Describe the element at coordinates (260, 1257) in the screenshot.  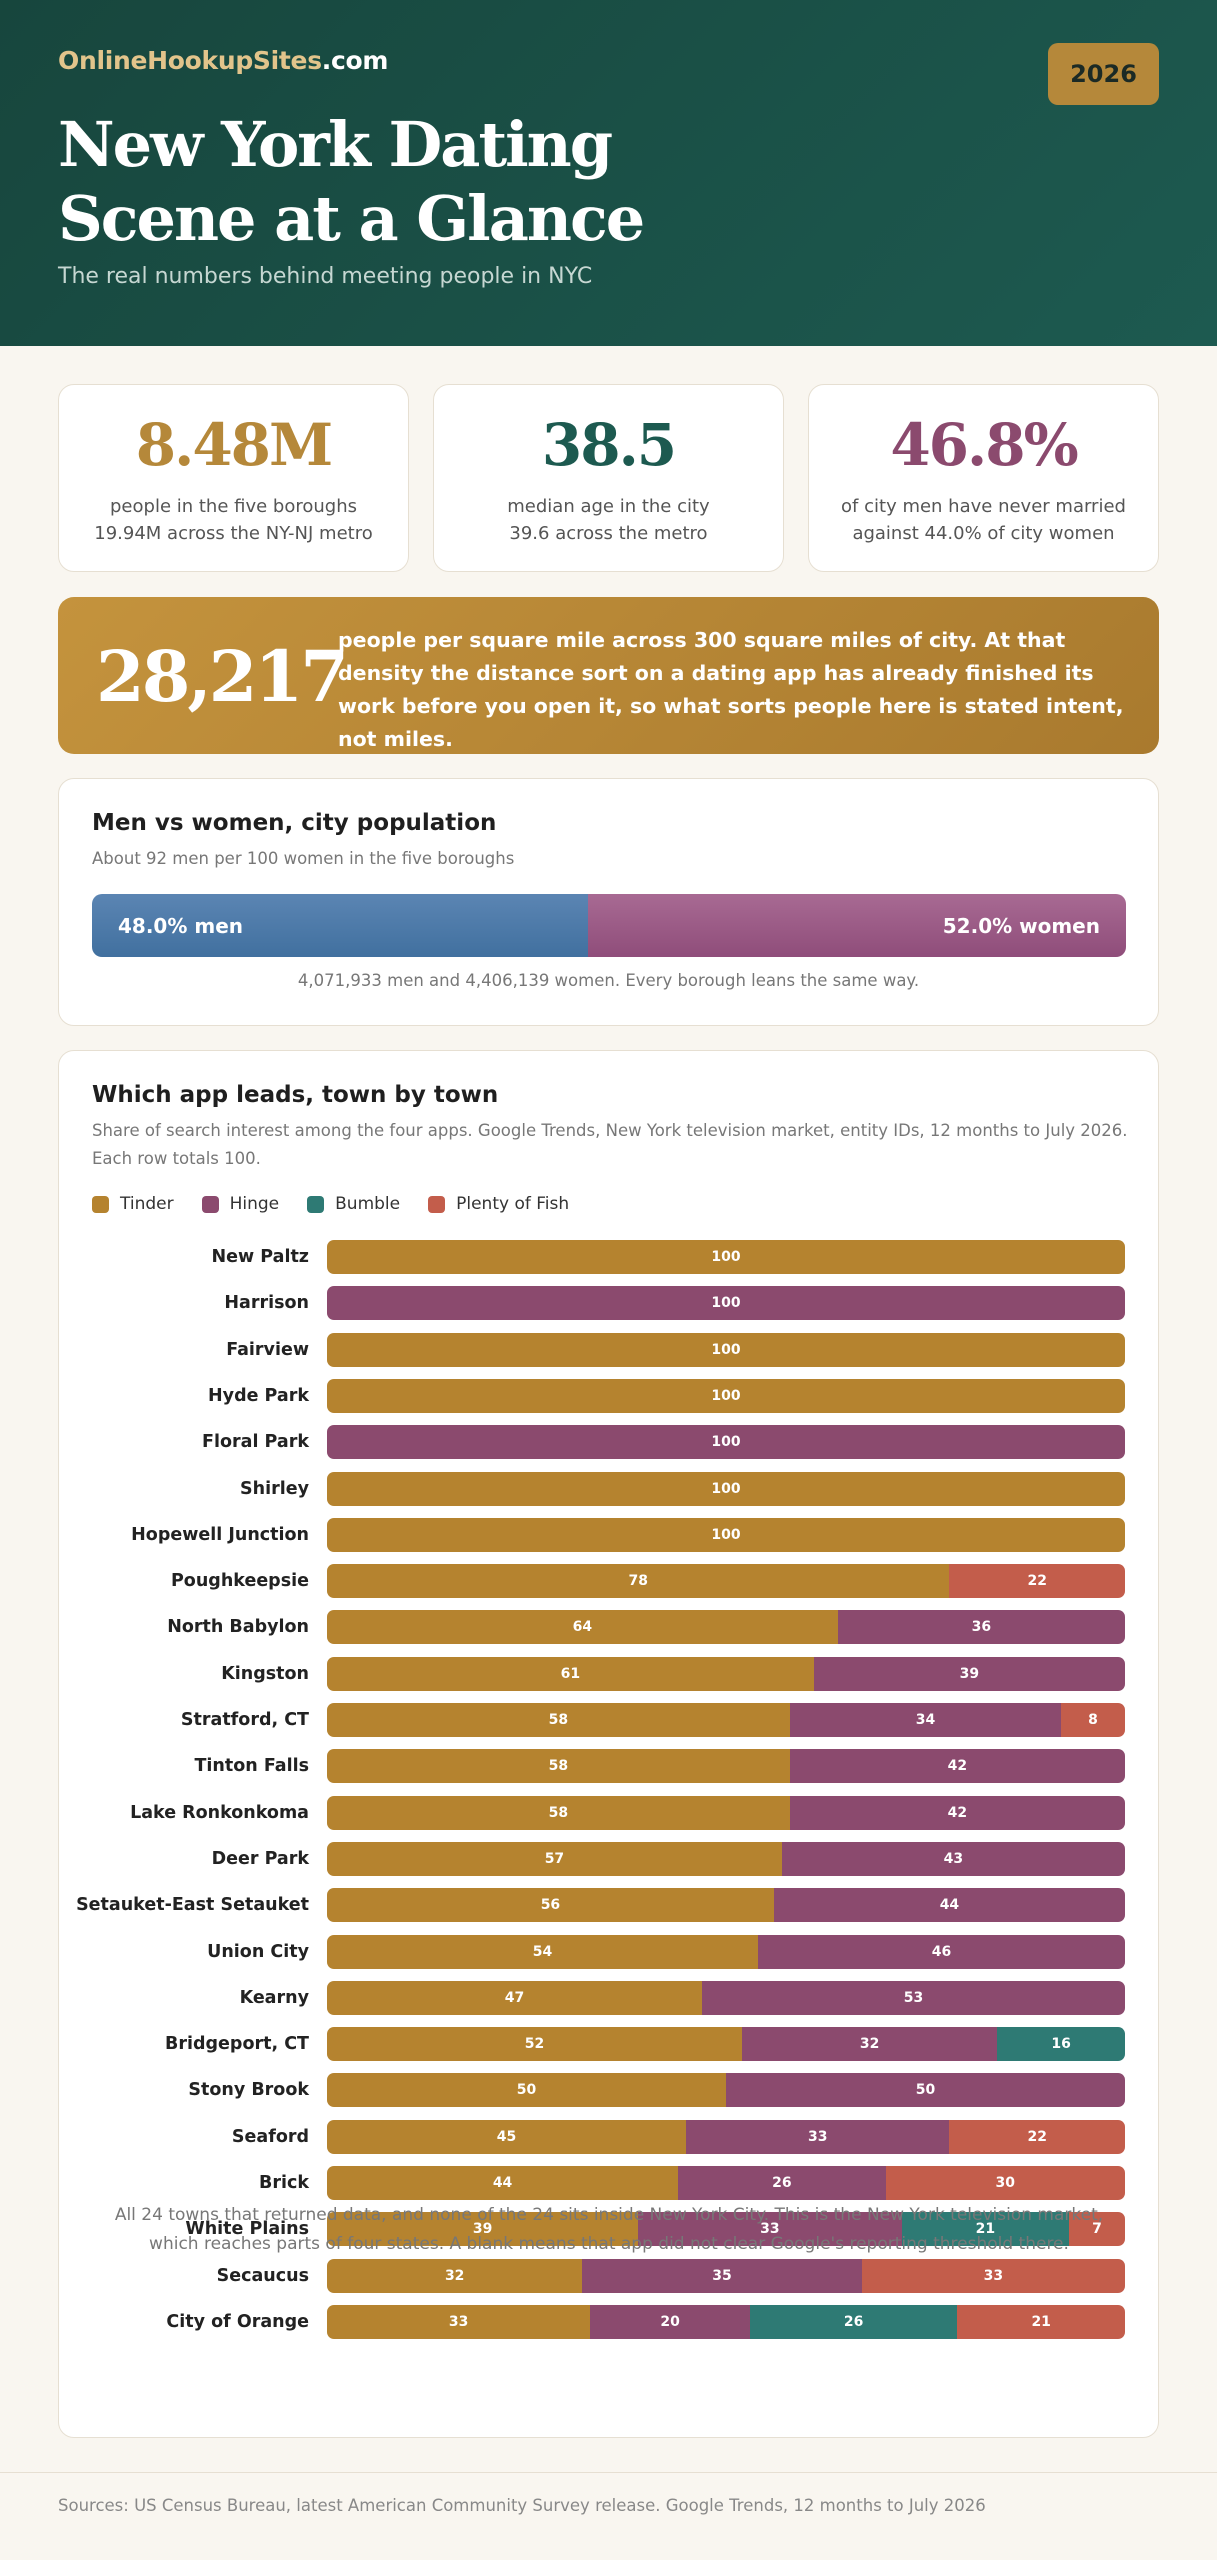
I see `row-label: New Paltz` at that location.